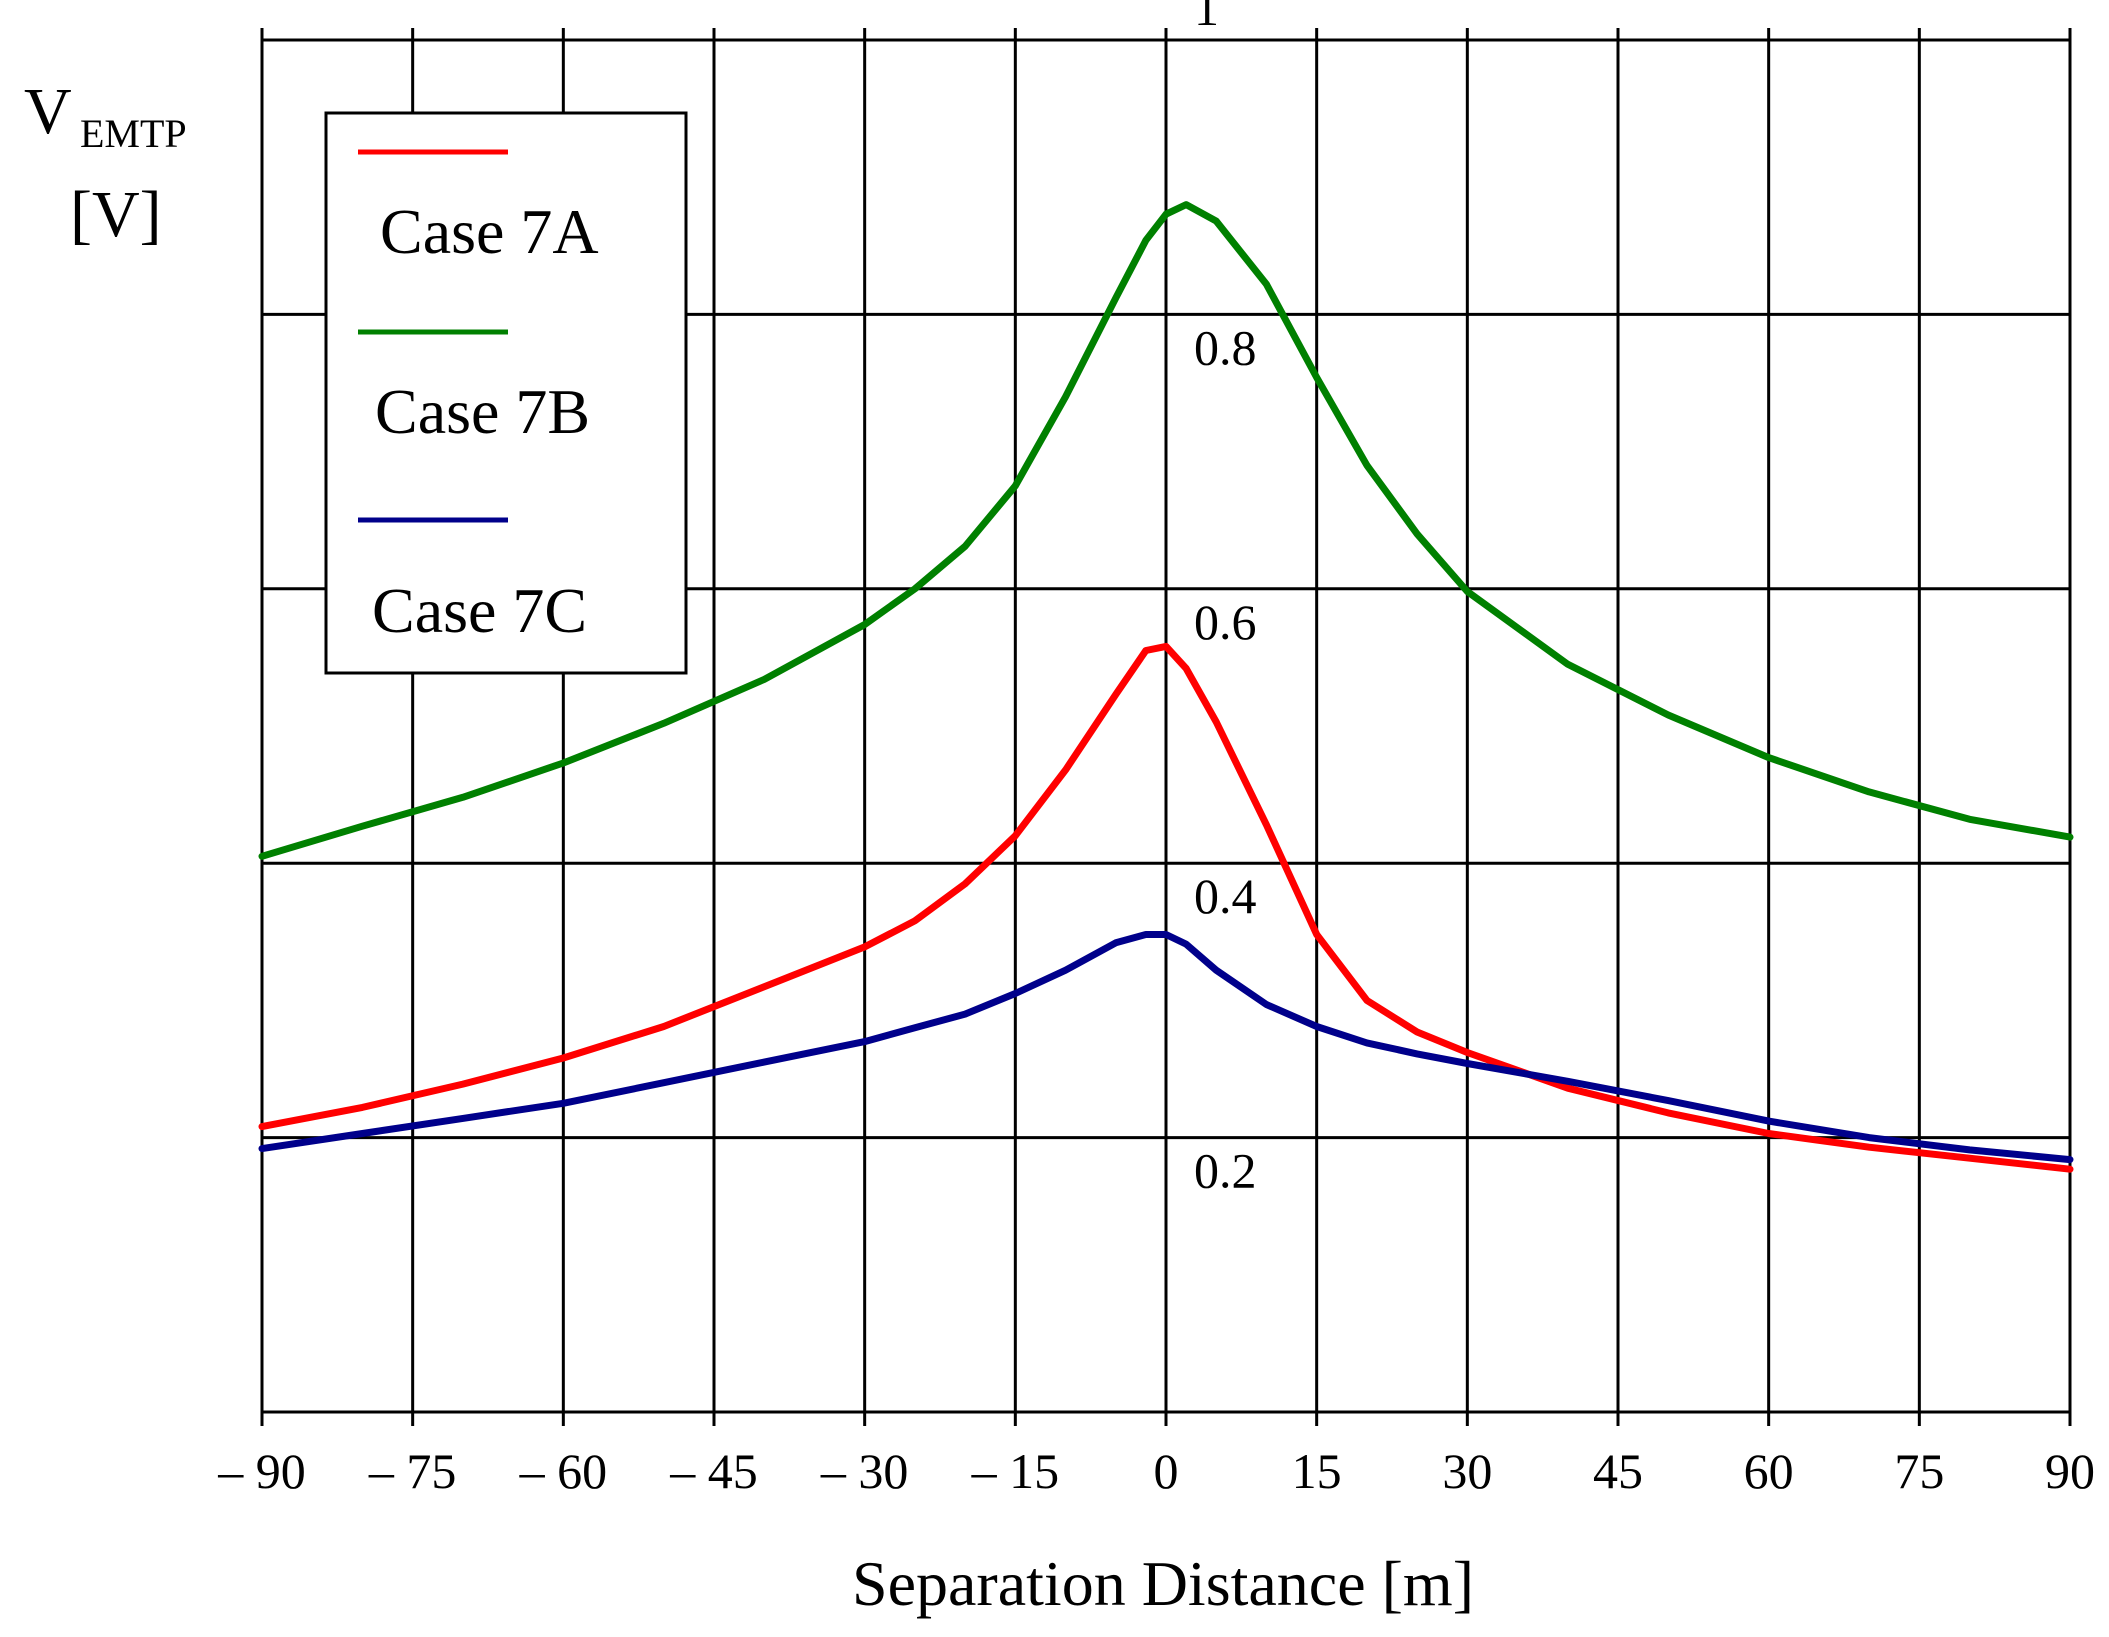  What do you see at coordinates (1225, 896) in the screenshot?
I see `y-tick-label: 0.4` at bounding box center [1225, 896].